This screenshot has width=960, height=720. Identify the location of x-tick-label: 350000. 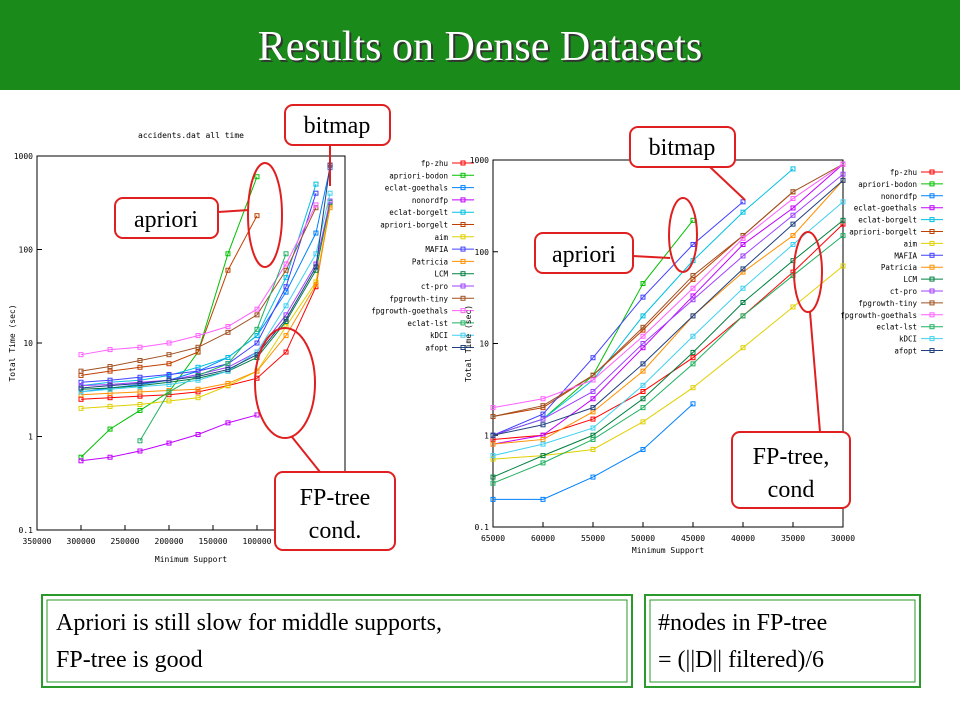
(37, 541).